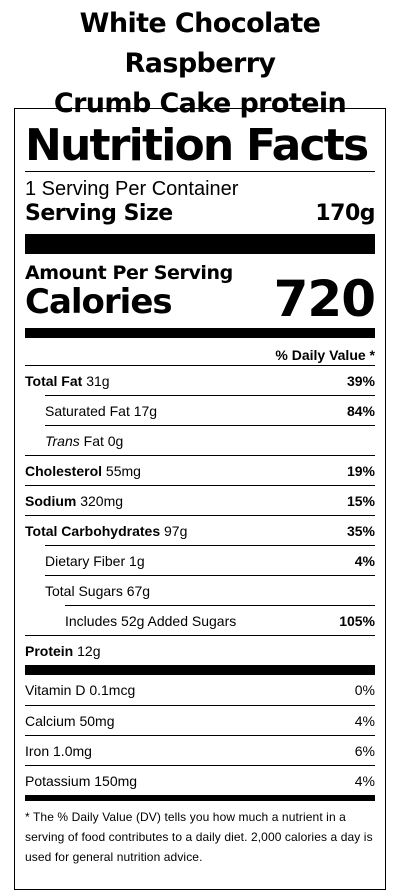 Image resolution: width=400 pixels, height=896 pixels. What do you see at coordinates (200, 470) in the screenshot?
I see `nutrient-row-cholesterol: Cholesterol 55mg 19%` at bounding box center [200, 470].